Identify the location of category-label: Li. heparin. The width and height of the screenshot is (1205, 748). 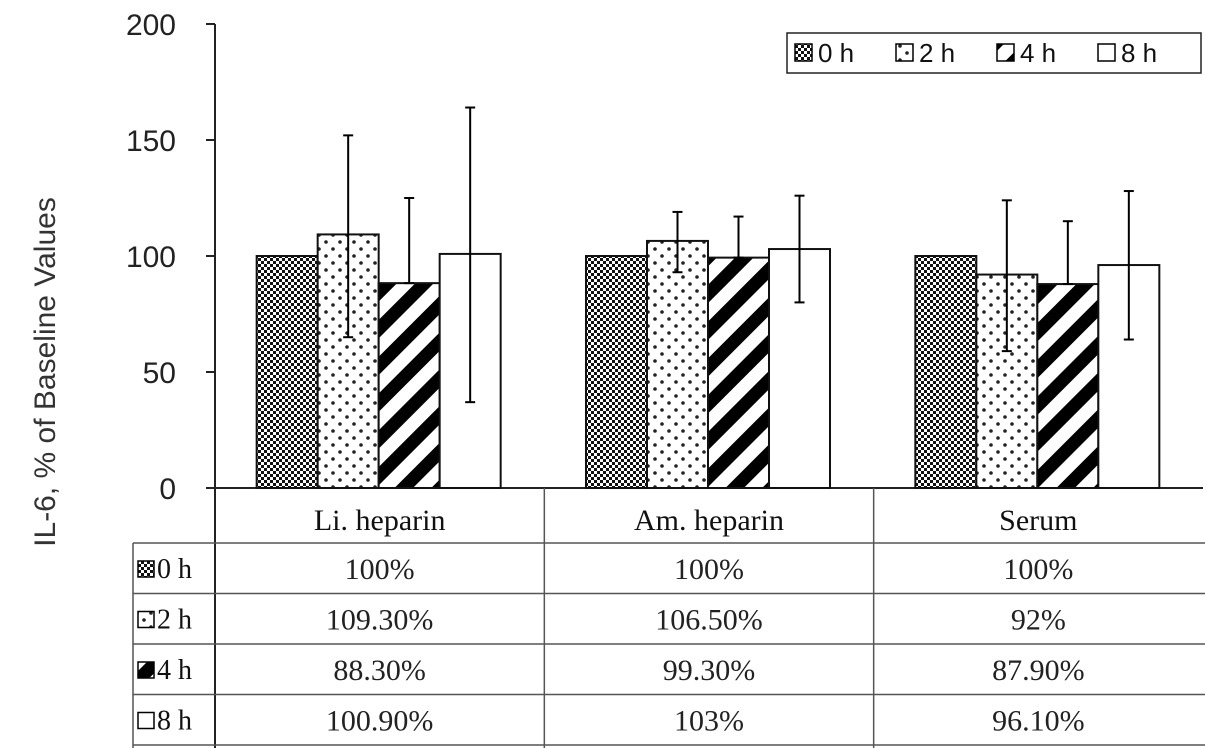
(380, 520).